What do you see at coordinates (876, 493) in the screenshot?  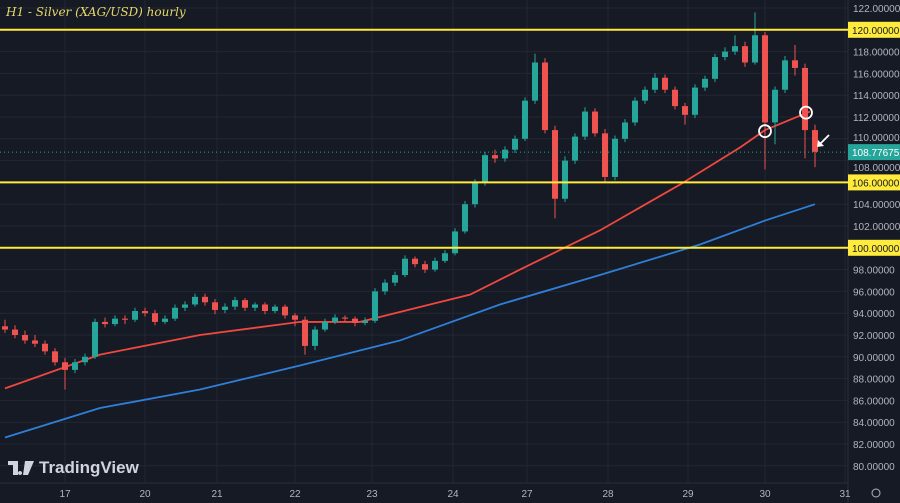 I see `settings-gear-icon` at bounding box center [876, 493].